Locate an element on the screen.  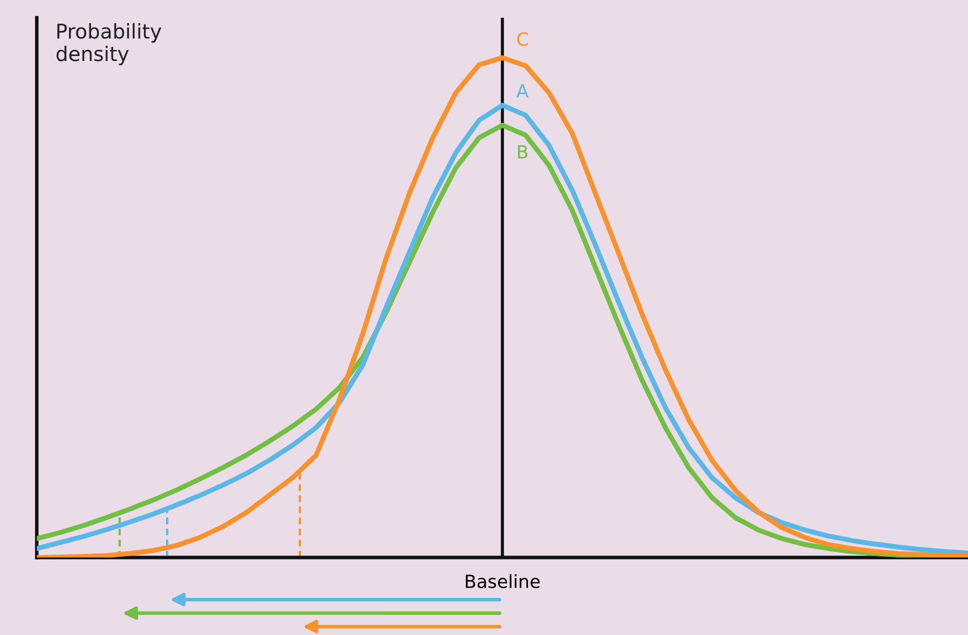
series-label: A is located at coordinates (522, 91).